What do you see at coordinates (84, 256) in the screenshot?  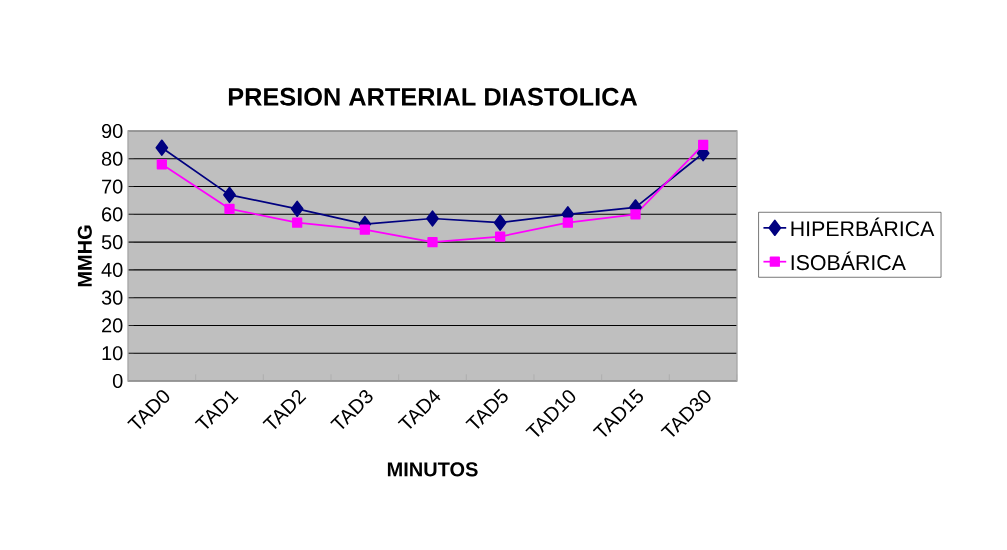 I see `y-axis-title: MMHG` at bounding box center [84, 256].